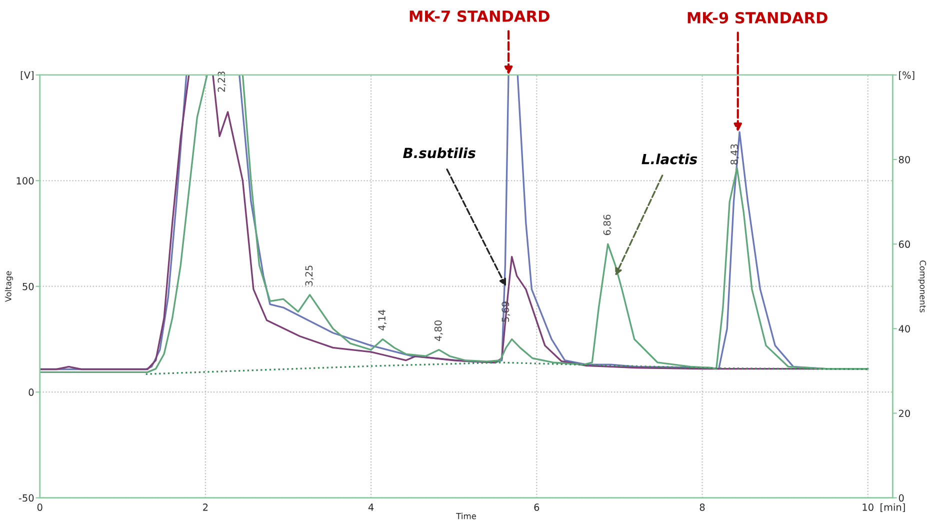 Image resolution: width=927 pixels, height=524 pixels. Describe the element at coordinates (607, 225) in the screenshot. I see `annotation: 6,86` at that location.